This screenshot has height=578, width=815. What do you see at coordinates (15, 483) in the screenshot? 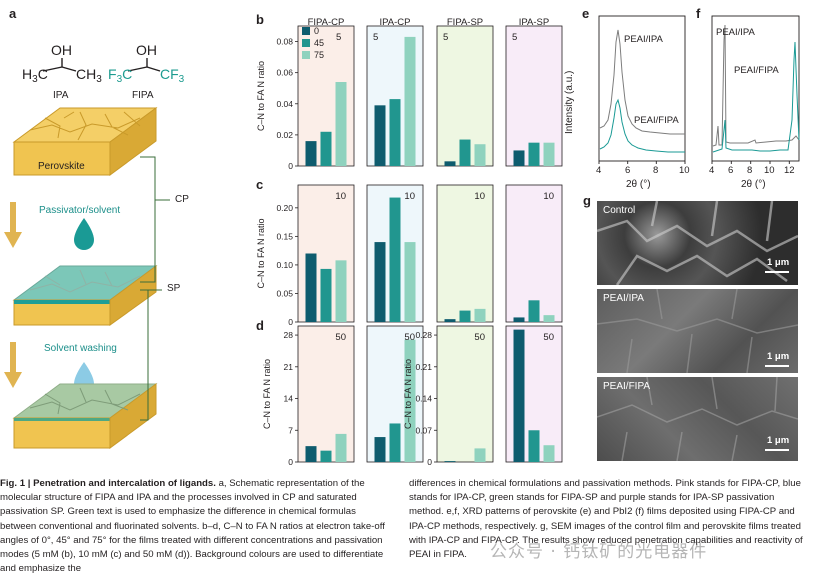
I see `caption-fig-label: Fig. 1 |` at bounding box center [15, 483].